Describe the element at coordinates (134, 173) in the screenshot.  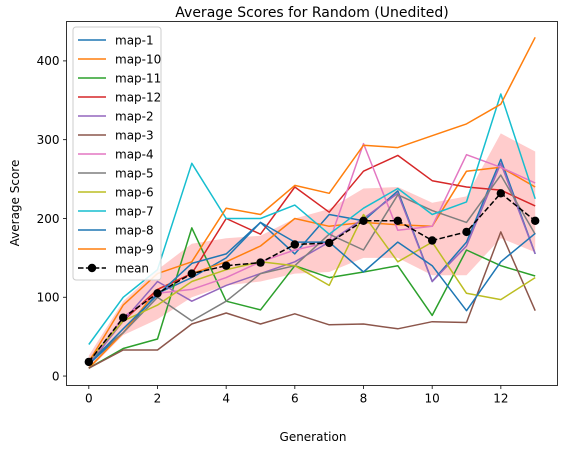
I see `legend-label: map-5` at that location.